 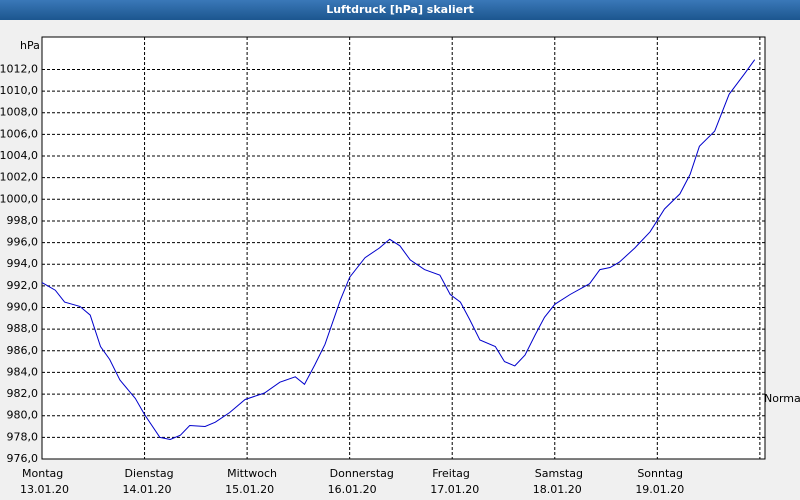 What do you see at coordinates (660, 473) in the screenshot?
I see `x-tick-label: Sonntag` at bounding box center [660, 473].